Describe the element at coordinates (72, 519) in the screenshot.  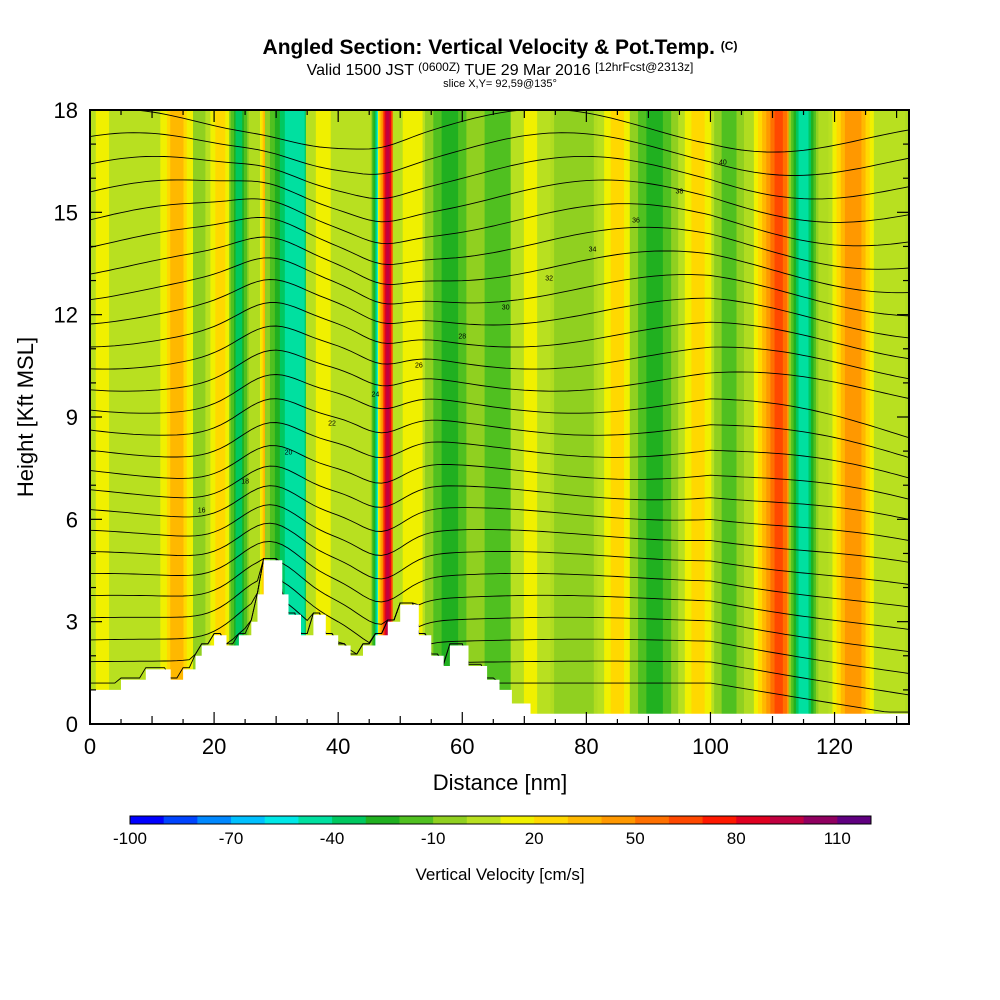
I see `y-tick-label: 6` at that location.